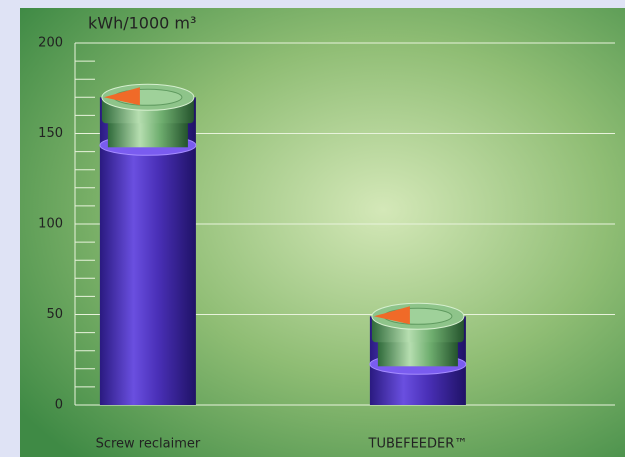 This screenshot has height=457, width=625. What do you see at coordinates (54, 314) in the screenshot?
I see `y-tick-label: 50` at bounding box center [54, 314].